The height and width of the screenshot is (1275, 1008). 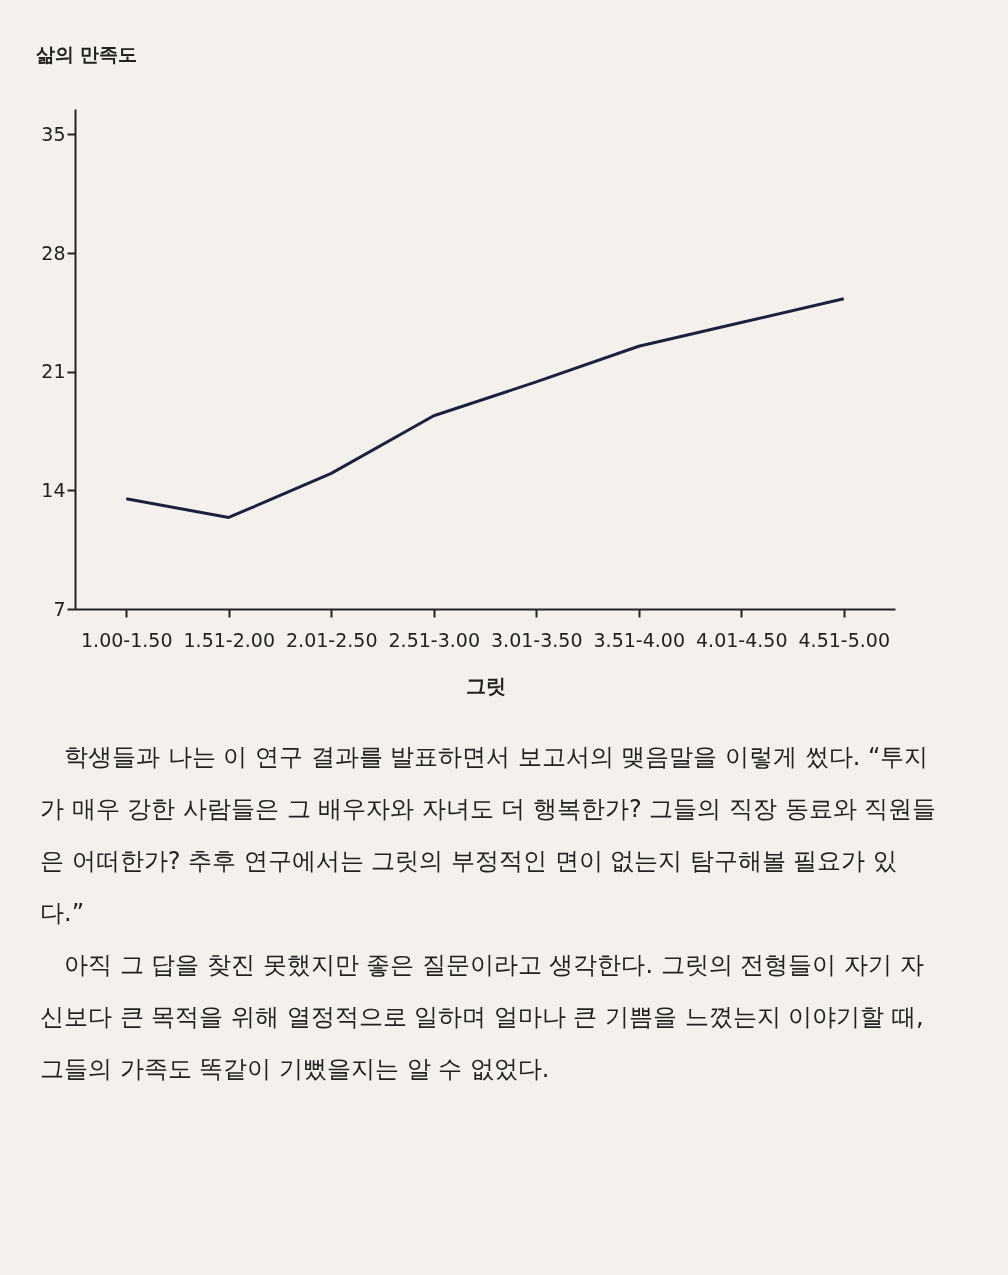 What do you see at coordinates (53, 371) in the screenshot?
I see `y-tick-label: 21` at bounding box center [53, 371].